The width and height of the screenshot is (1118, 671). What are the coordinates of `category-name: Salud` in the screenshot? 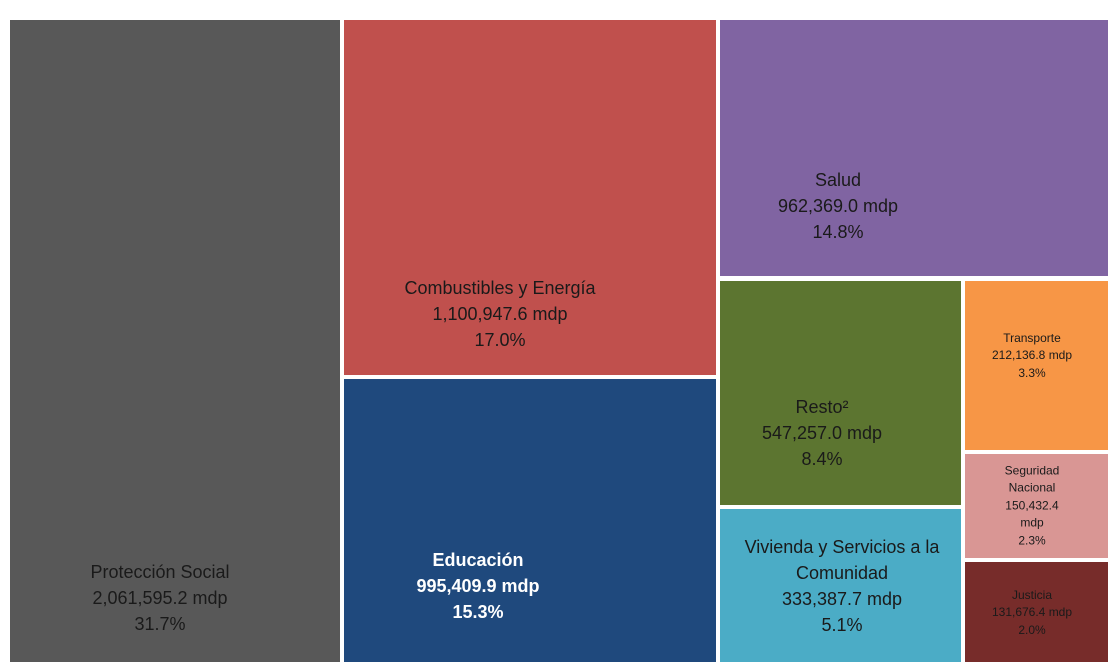 It's located at (838, 179).